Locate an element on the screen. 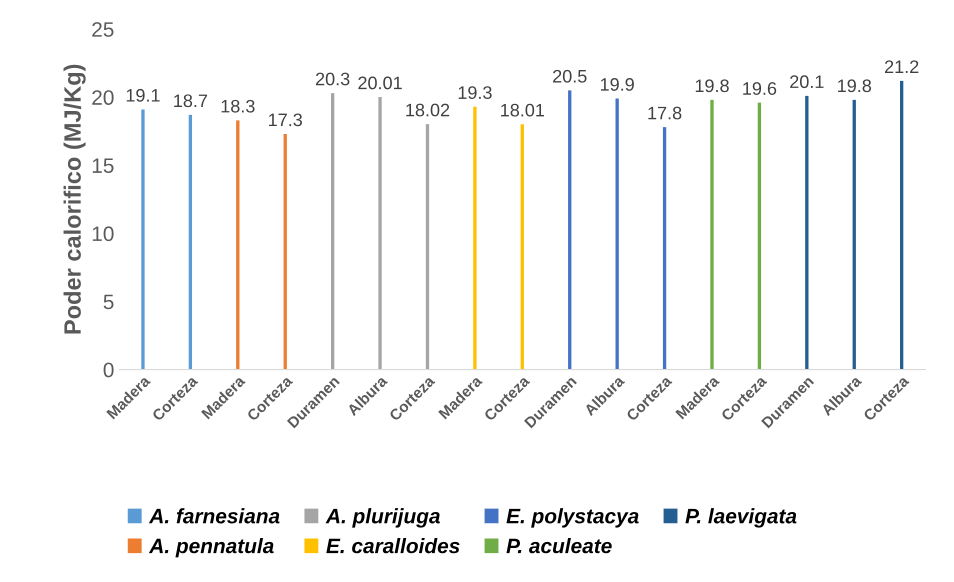  legend-label: P. aculeate is located at coordinates (559, 546).